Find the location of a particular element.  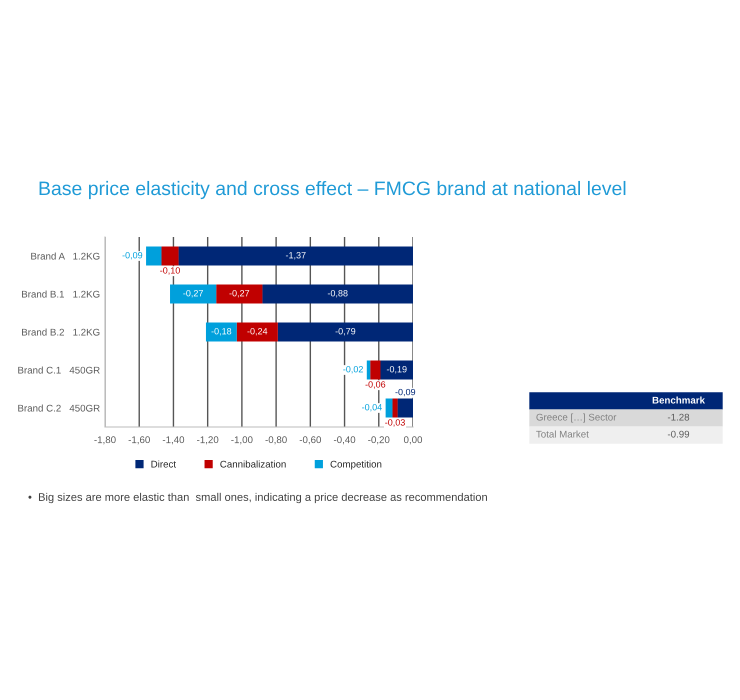

y-tick-label: Brand B.2 1.2KG is located at coordinates (61, 332).